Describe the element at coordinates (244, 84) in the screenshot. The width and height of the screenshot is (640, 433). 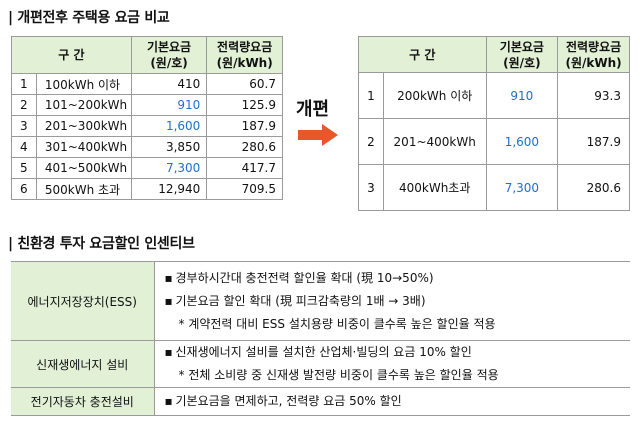
I see `energy-charge: 60.7` at that location.